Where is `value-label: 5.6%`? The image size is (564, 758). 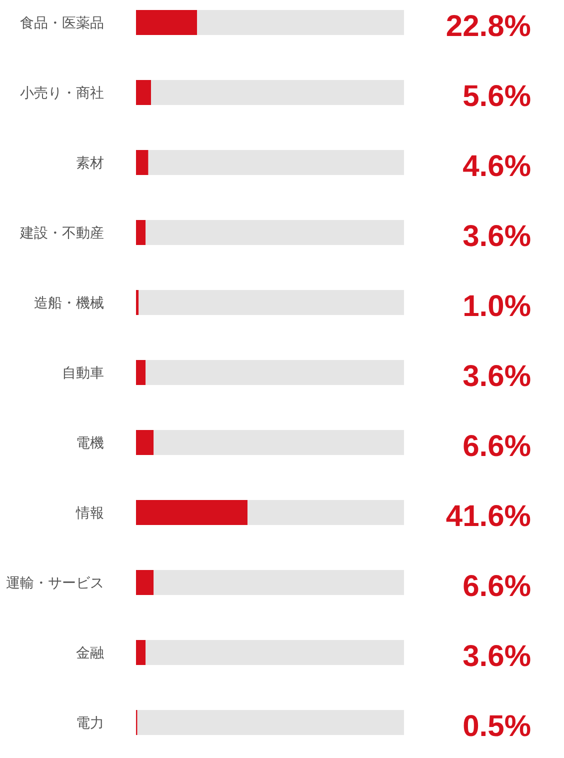 value-label: 5.6% is located at coordinates (496, 96).